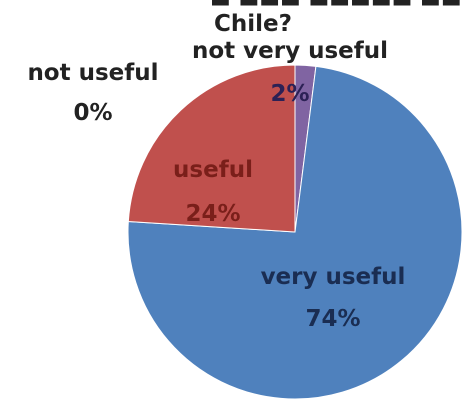 The image size is (463, 401). I want to click on useful-value: 24%, so click(212, 214).